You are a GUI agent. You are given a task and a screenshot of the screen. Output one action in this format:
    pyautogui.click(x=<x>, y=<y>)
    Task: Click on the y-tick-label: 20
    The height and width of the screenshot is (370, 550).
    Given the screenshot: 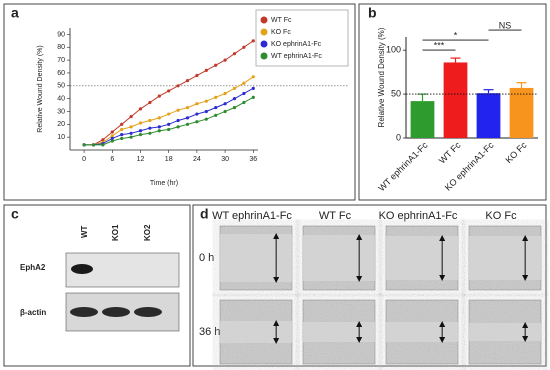 What is the action you would take?
    pyautogui.click(x=61, y=124)
    